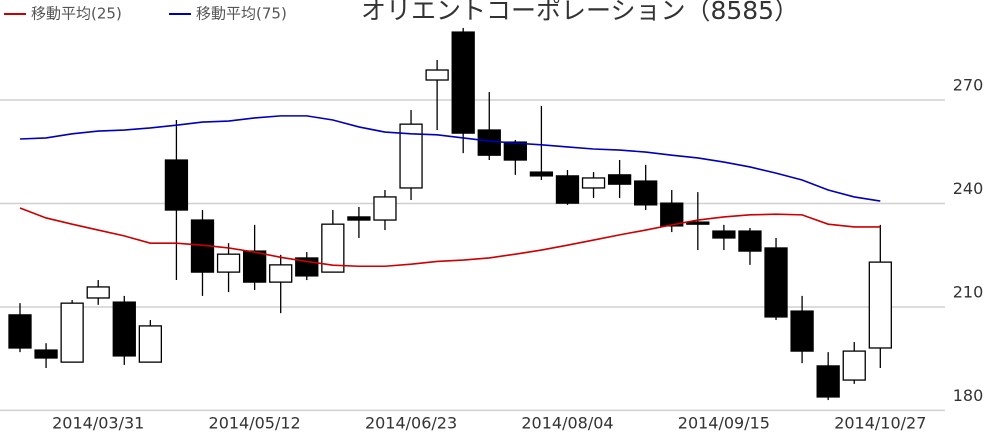 The image size is (1000, 438). I want to click on y-tick-label: 210, so click(968, 291).